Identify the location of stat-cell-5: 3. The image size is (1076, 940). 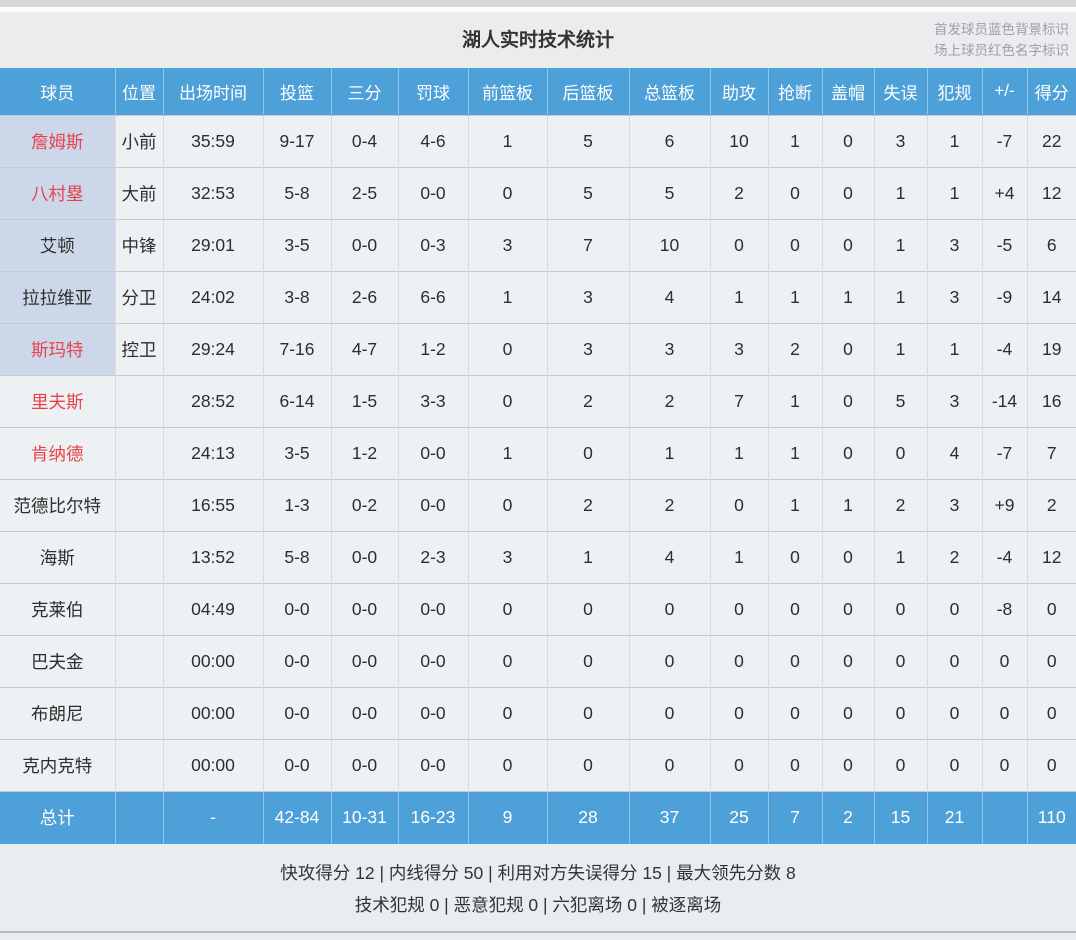
(587, 348).